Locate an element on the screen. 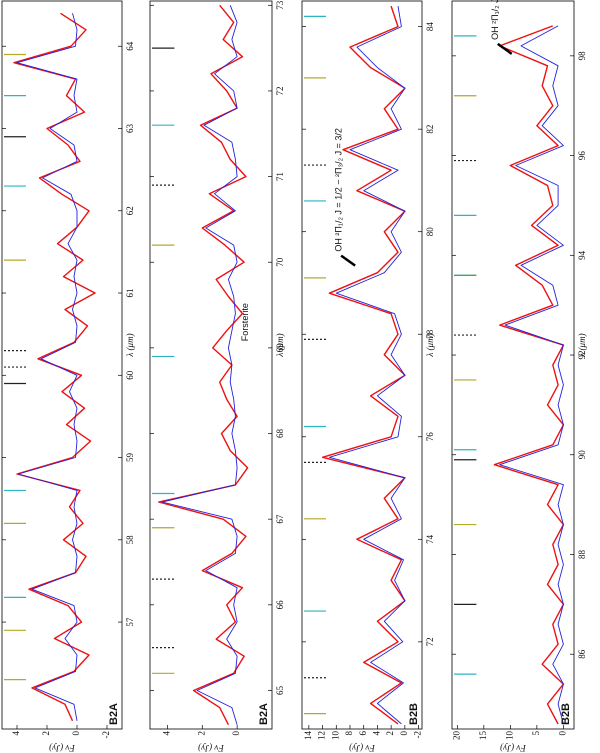 The height and width of the screenshot is (753, 600). x-tick-label: 98 is located at coordinates (582, 56).